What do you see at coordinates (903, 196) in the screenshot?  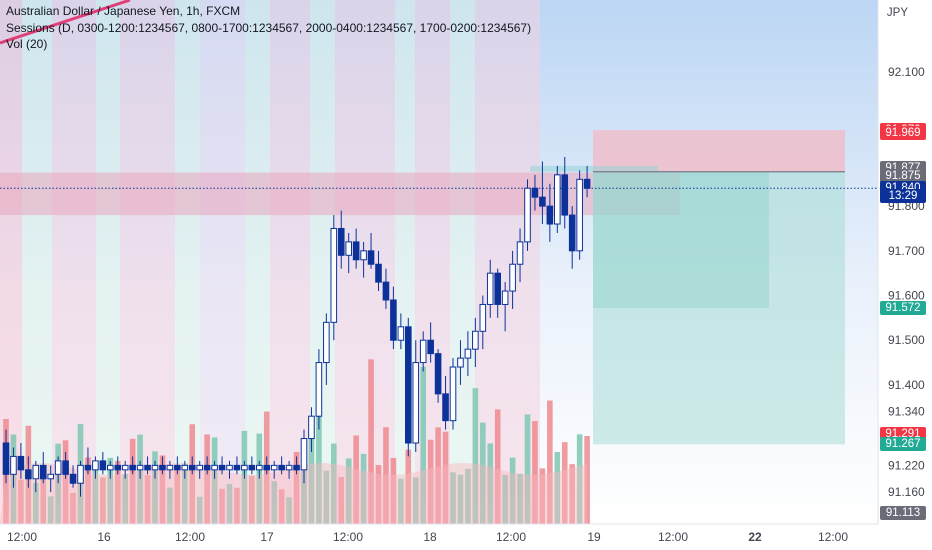 I see `price-tag: 13:29` at bounding box center [903, 196].